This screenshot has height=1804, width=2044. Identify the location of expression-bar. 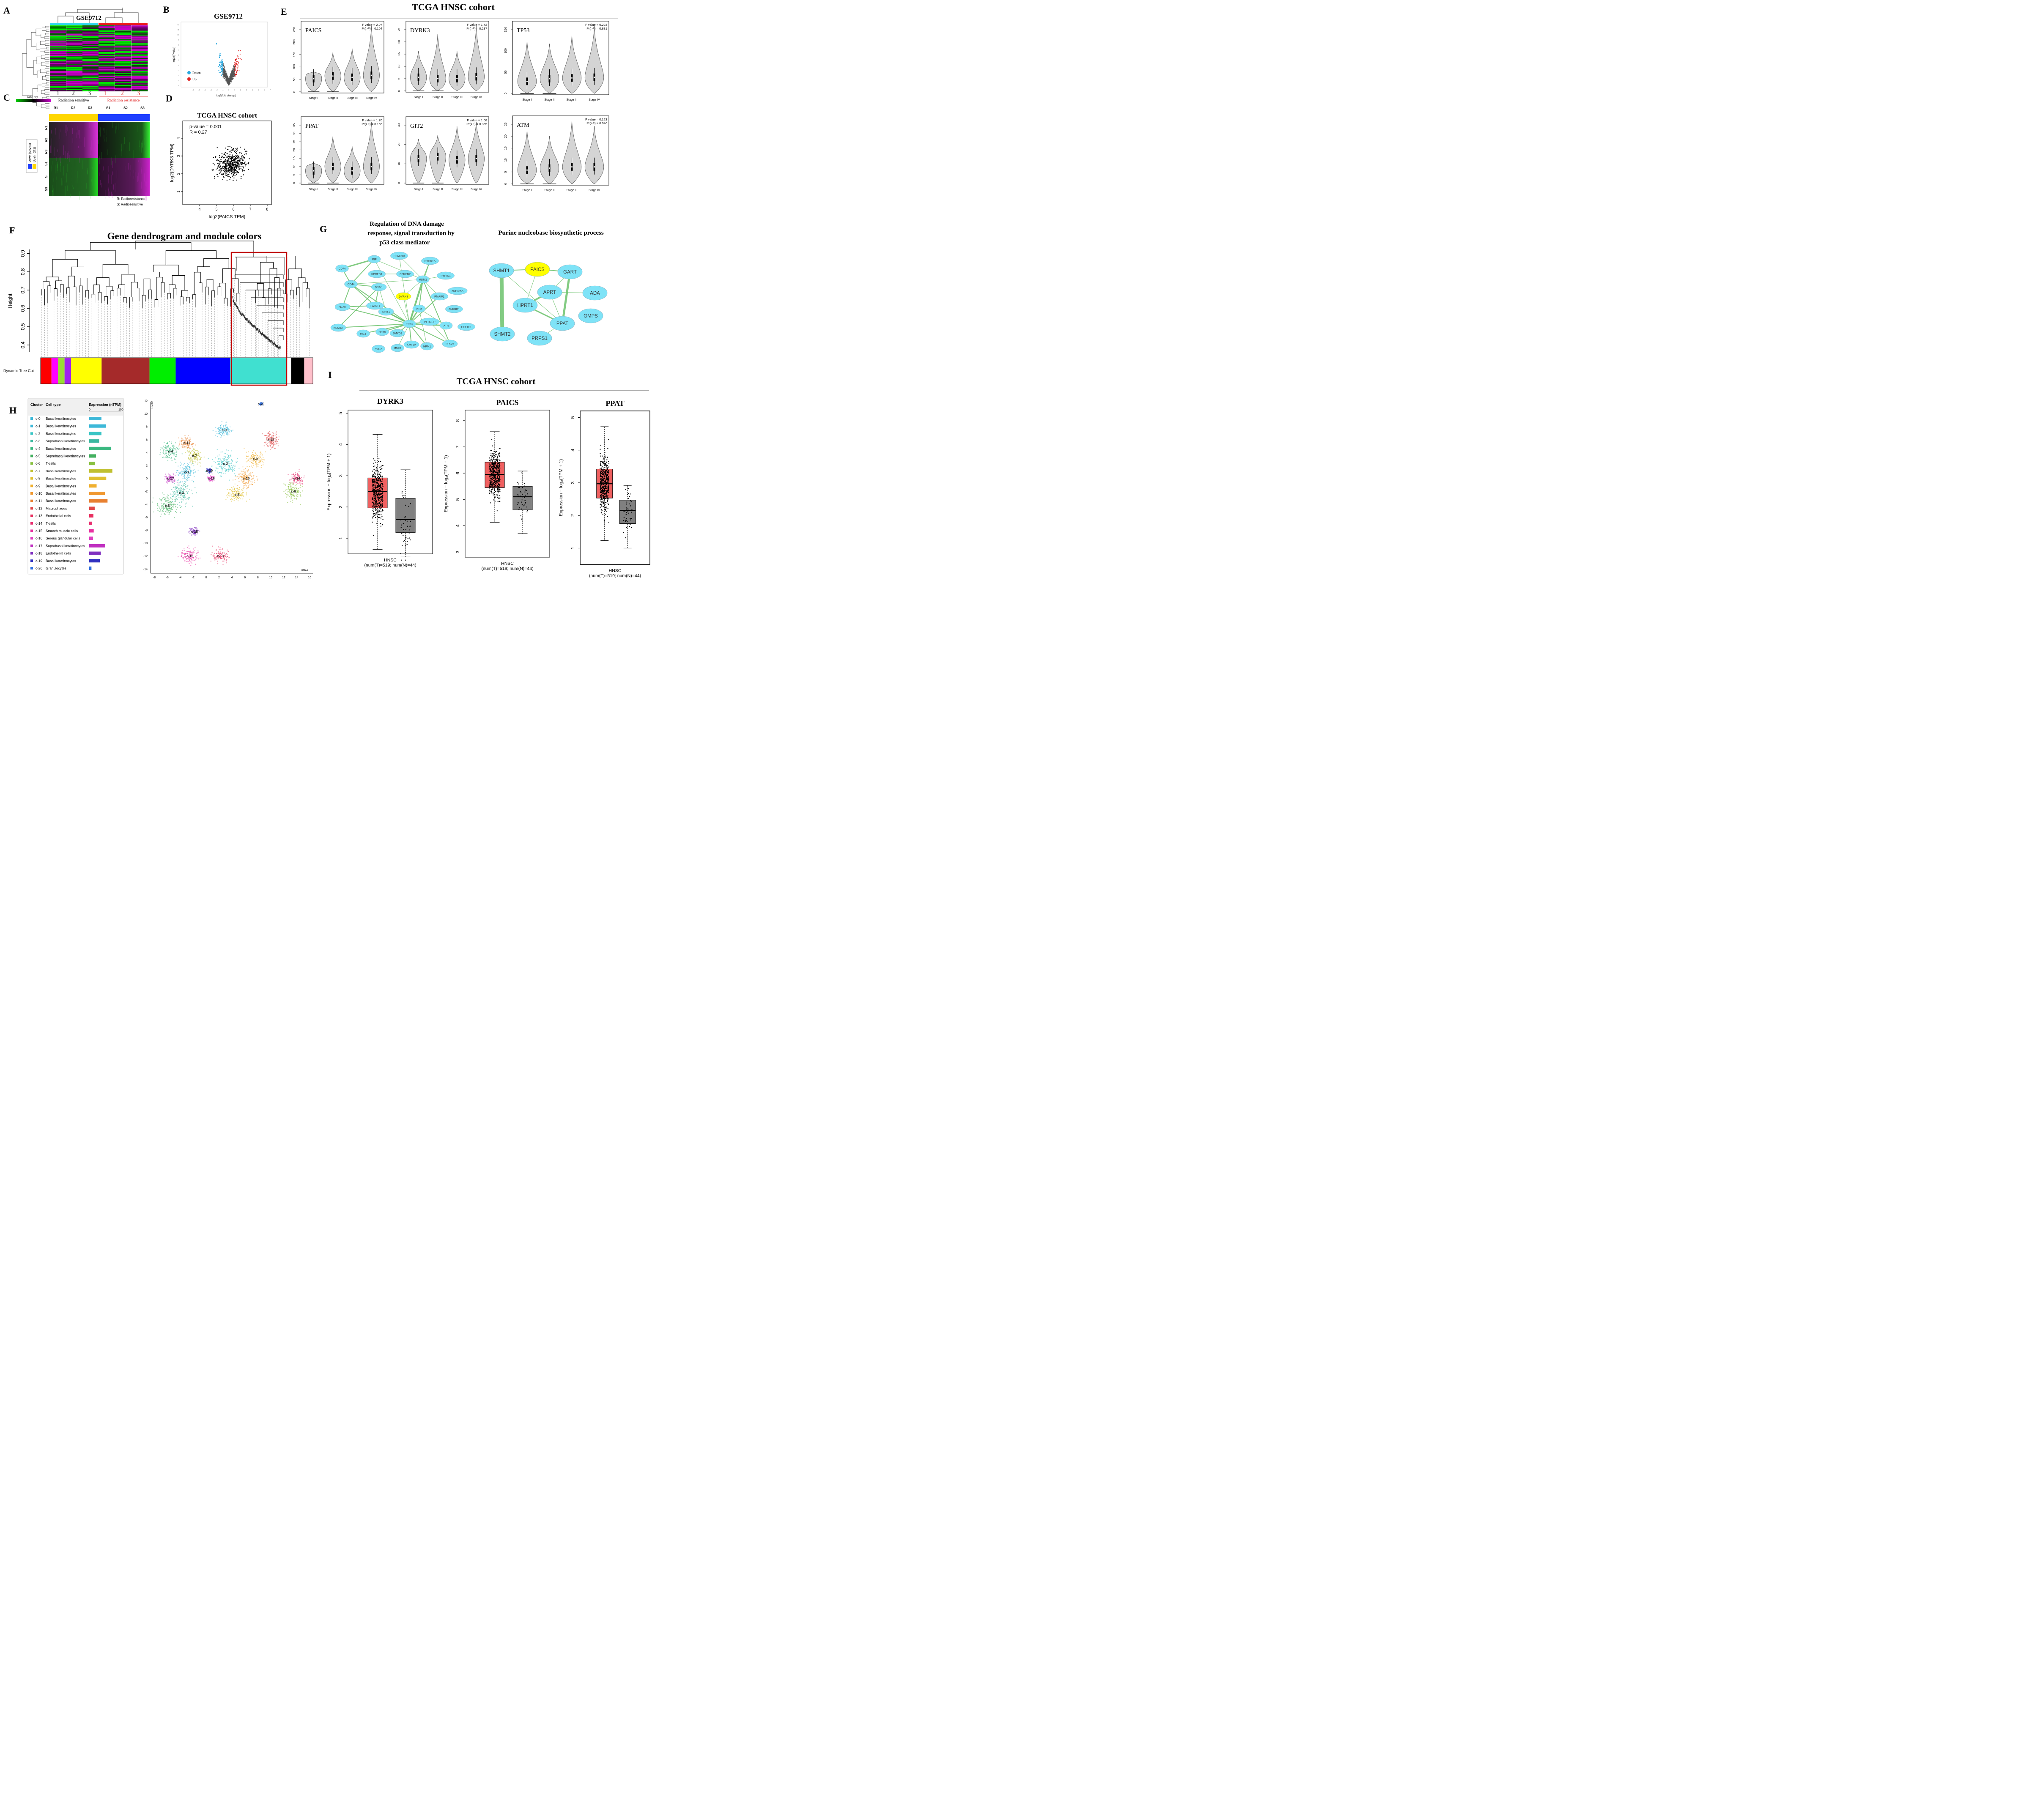
(94, 441).